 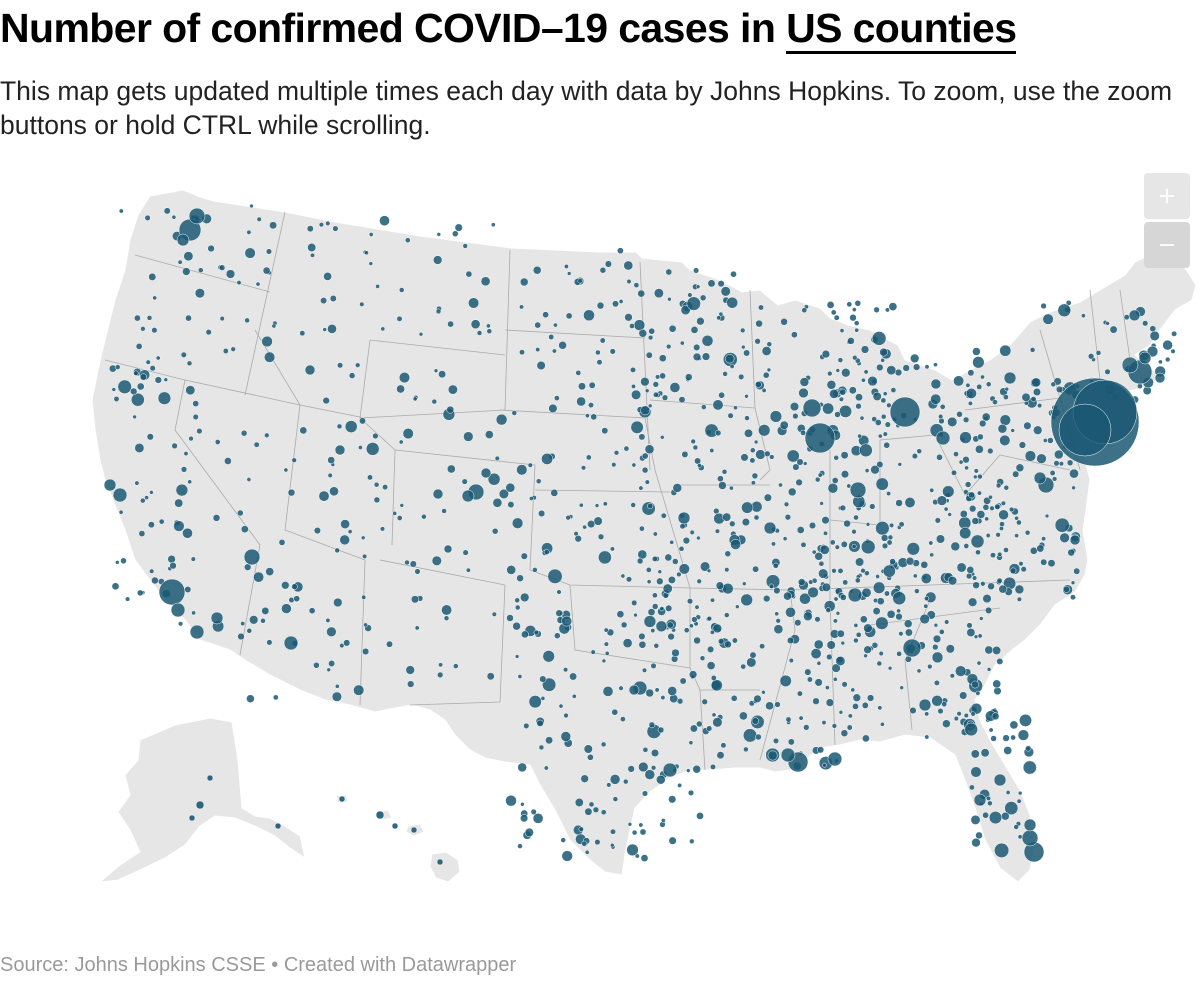 I want to click on footer-credit: Created with Datawrapper, so click(x=400, y=965).